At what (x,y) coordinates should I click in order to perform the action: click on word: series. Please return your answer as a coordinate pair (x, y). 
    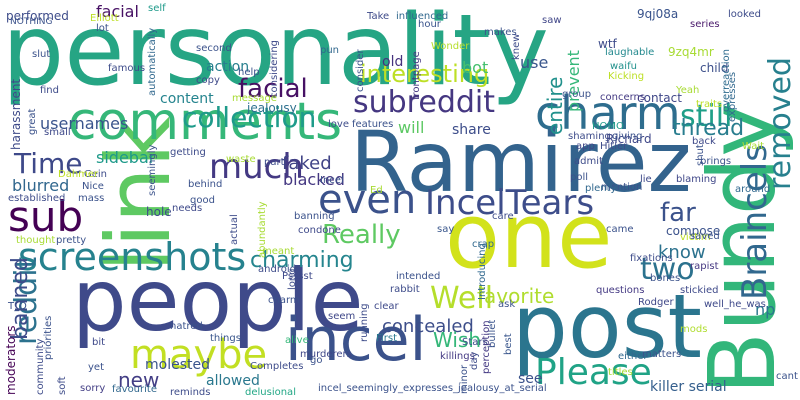
    Looking at the image, I should click on (705, 24).